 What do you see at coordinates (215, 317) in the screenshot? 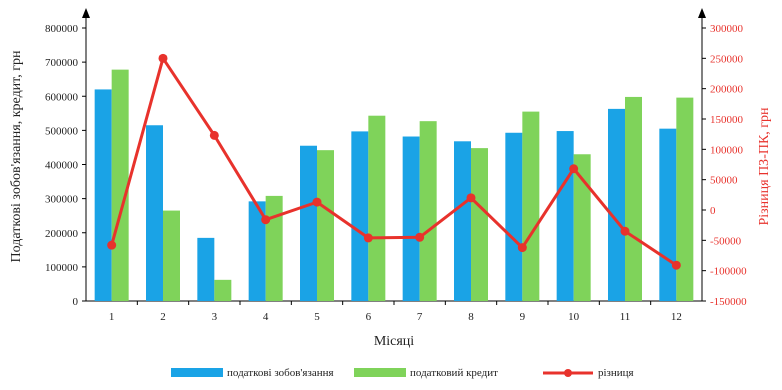
I see `x-tick-label: 3` at bounding box center [215, 317].